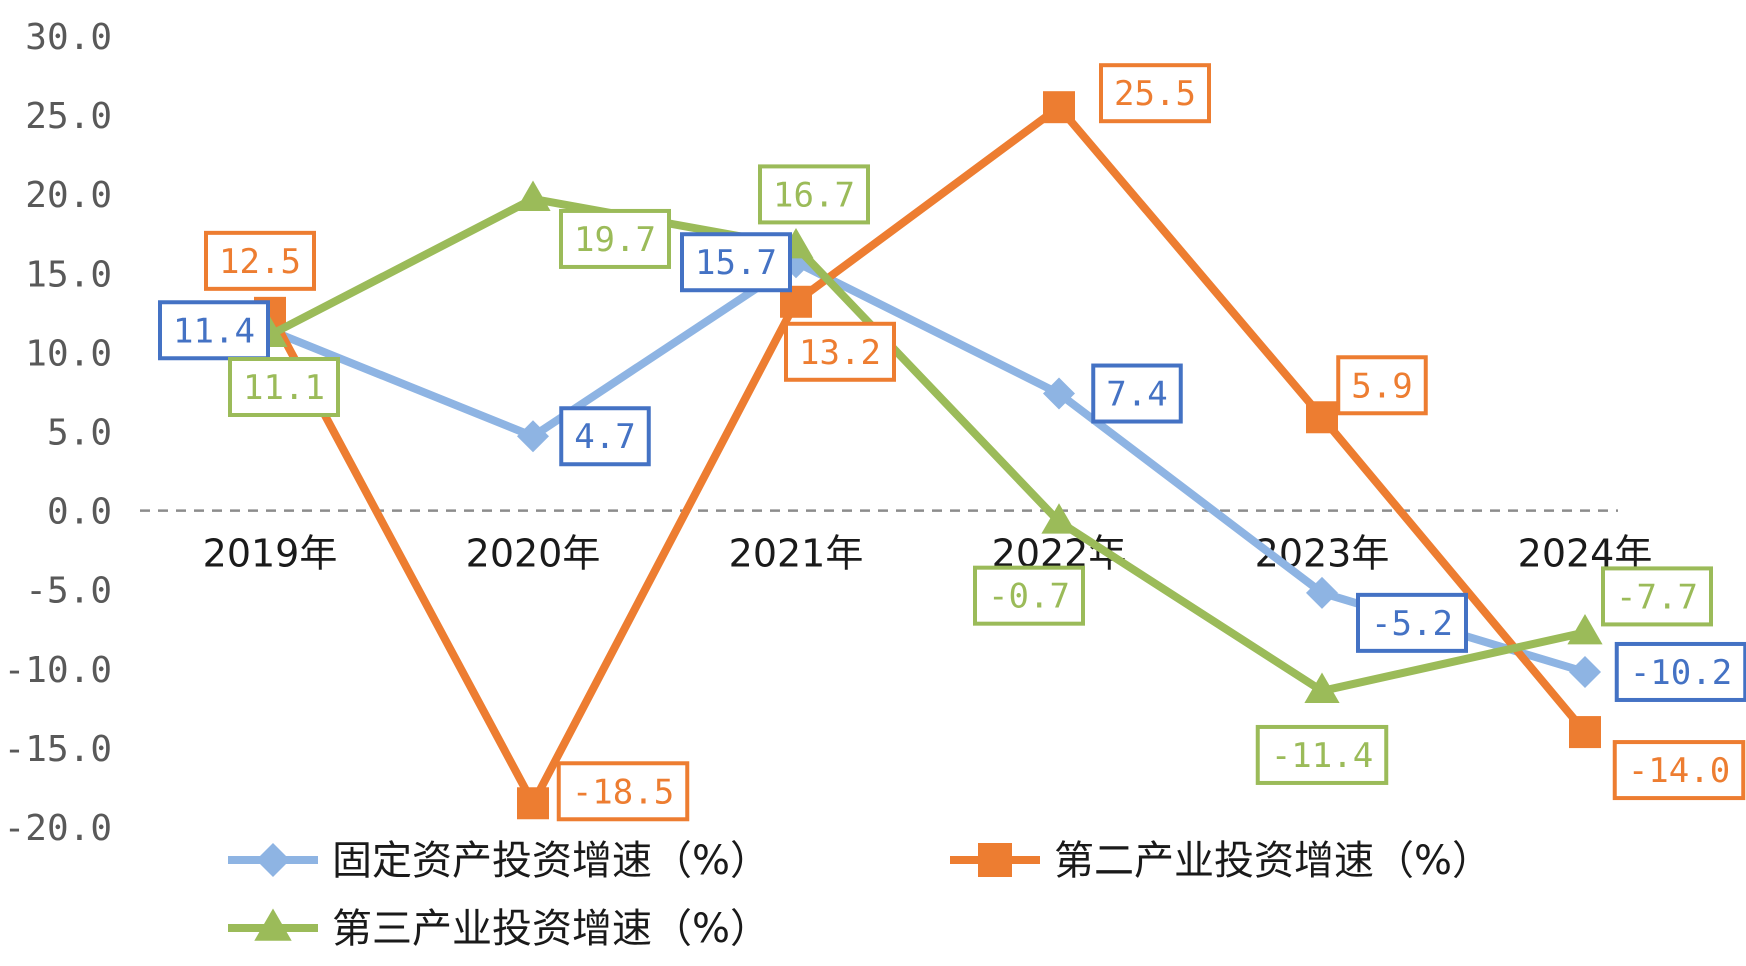 The image size is (1746, 966). I want to click on data-label-text: -18.5, so click(623, 792).